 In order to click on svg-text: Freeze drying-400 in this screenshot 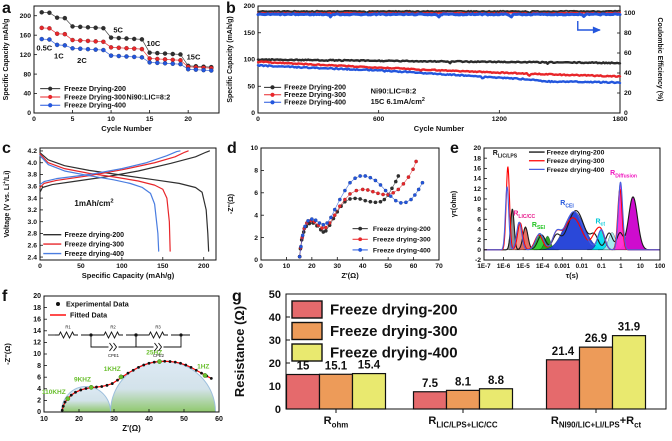, I will do `click(402, 250)`.